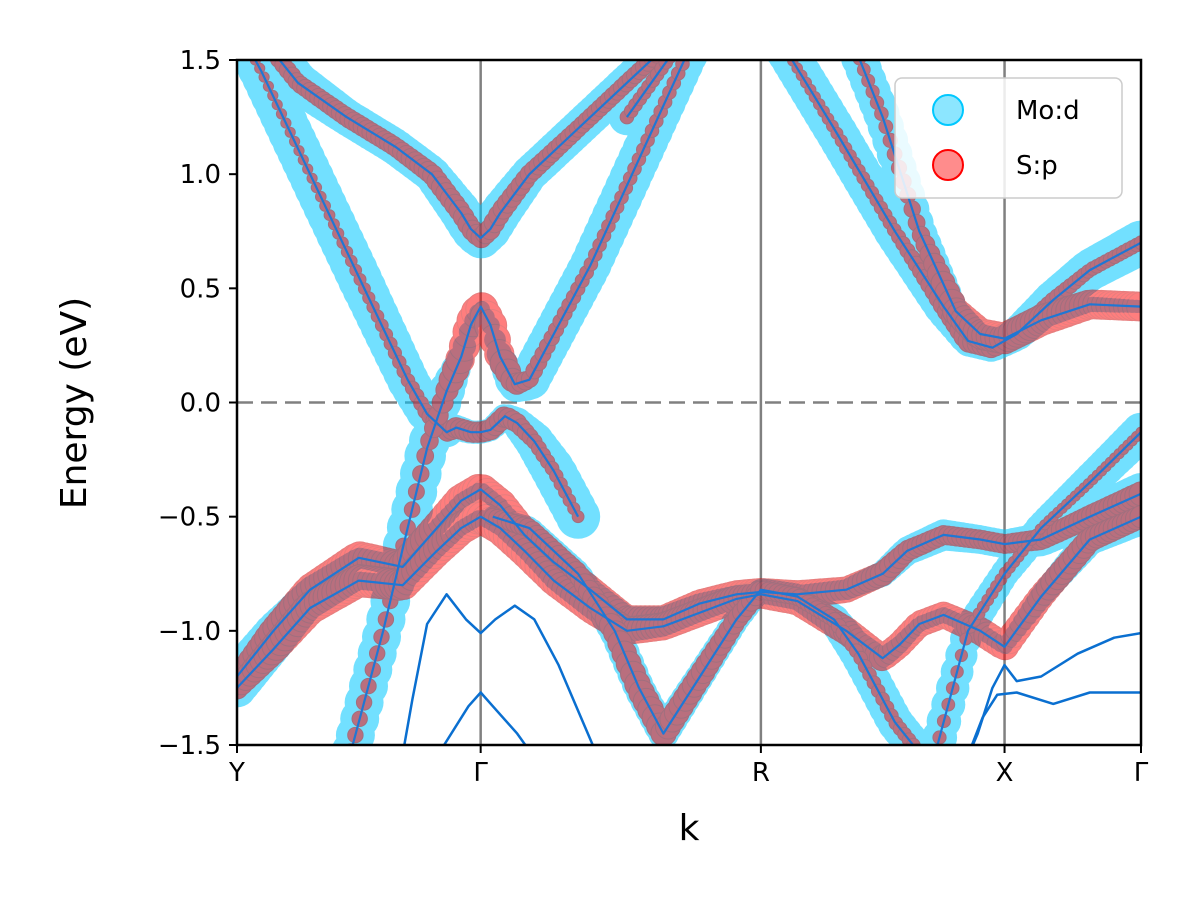  I want to click on x-tick-label: R, so click(761, 773).